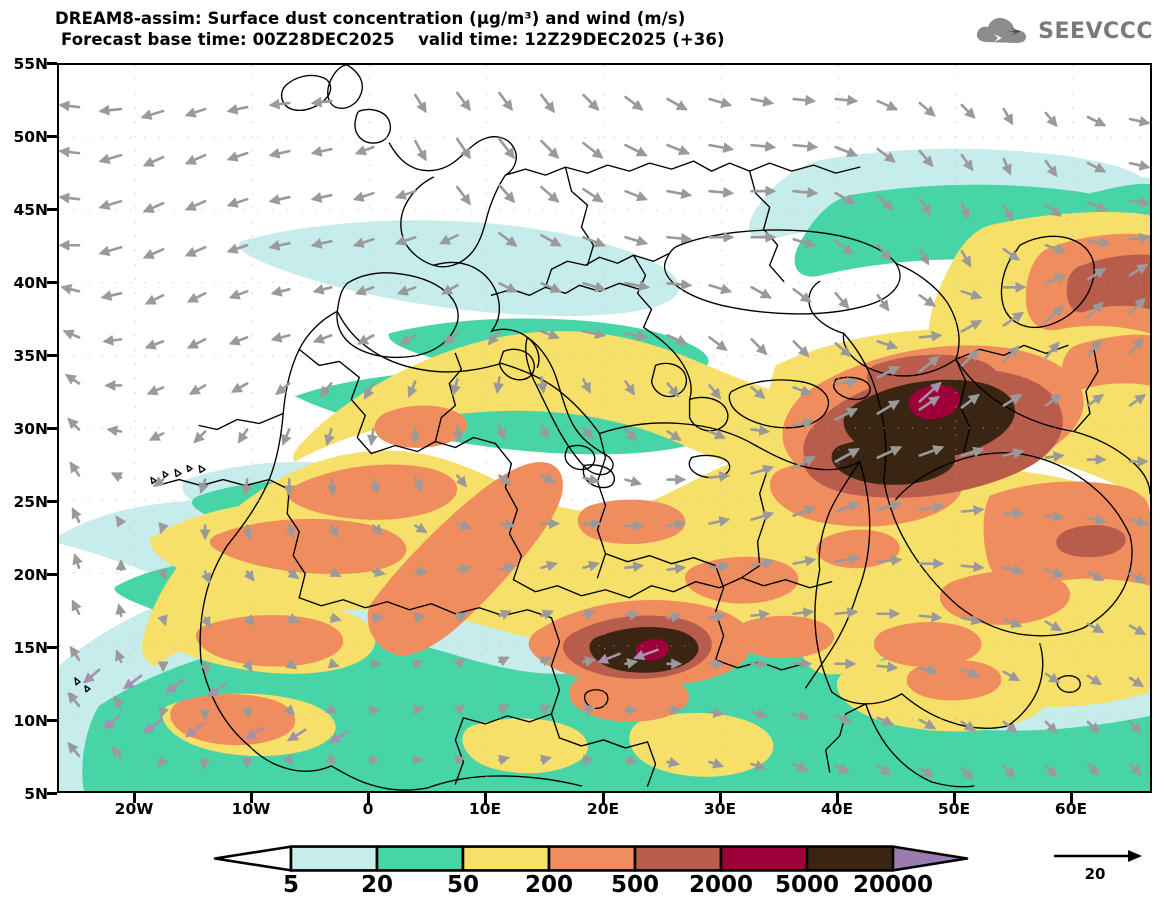 The height and width of the screenshot is (907, 1165). What do you see at coordinates (30, 721) in the screenshot?
I see `y-axis-label-9: 10N` at bounding box center [30, 721].